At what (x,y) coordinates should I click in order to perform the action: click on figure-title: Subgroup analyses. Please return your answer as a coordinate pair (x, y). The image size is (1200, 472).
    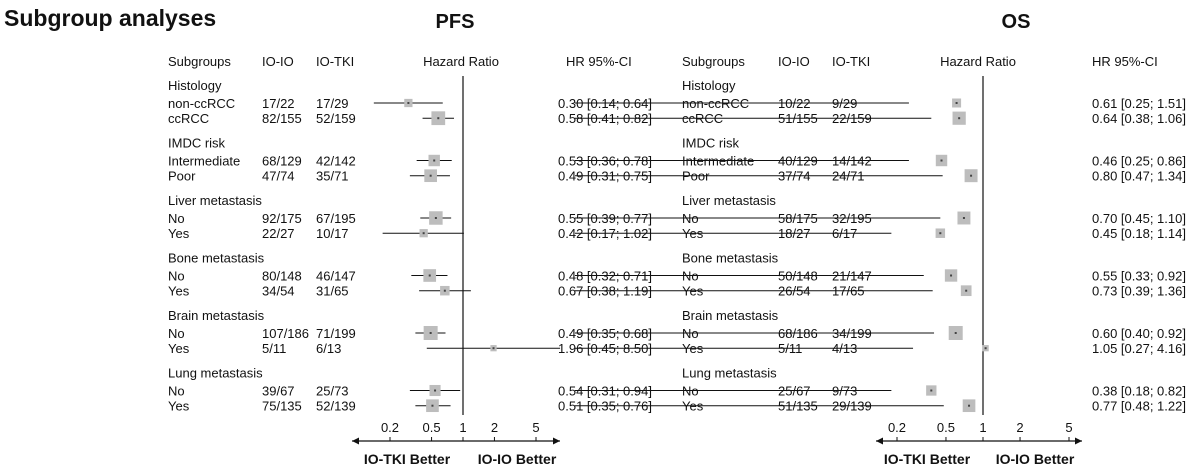
    Looking at the image, I should click on (110, 18).